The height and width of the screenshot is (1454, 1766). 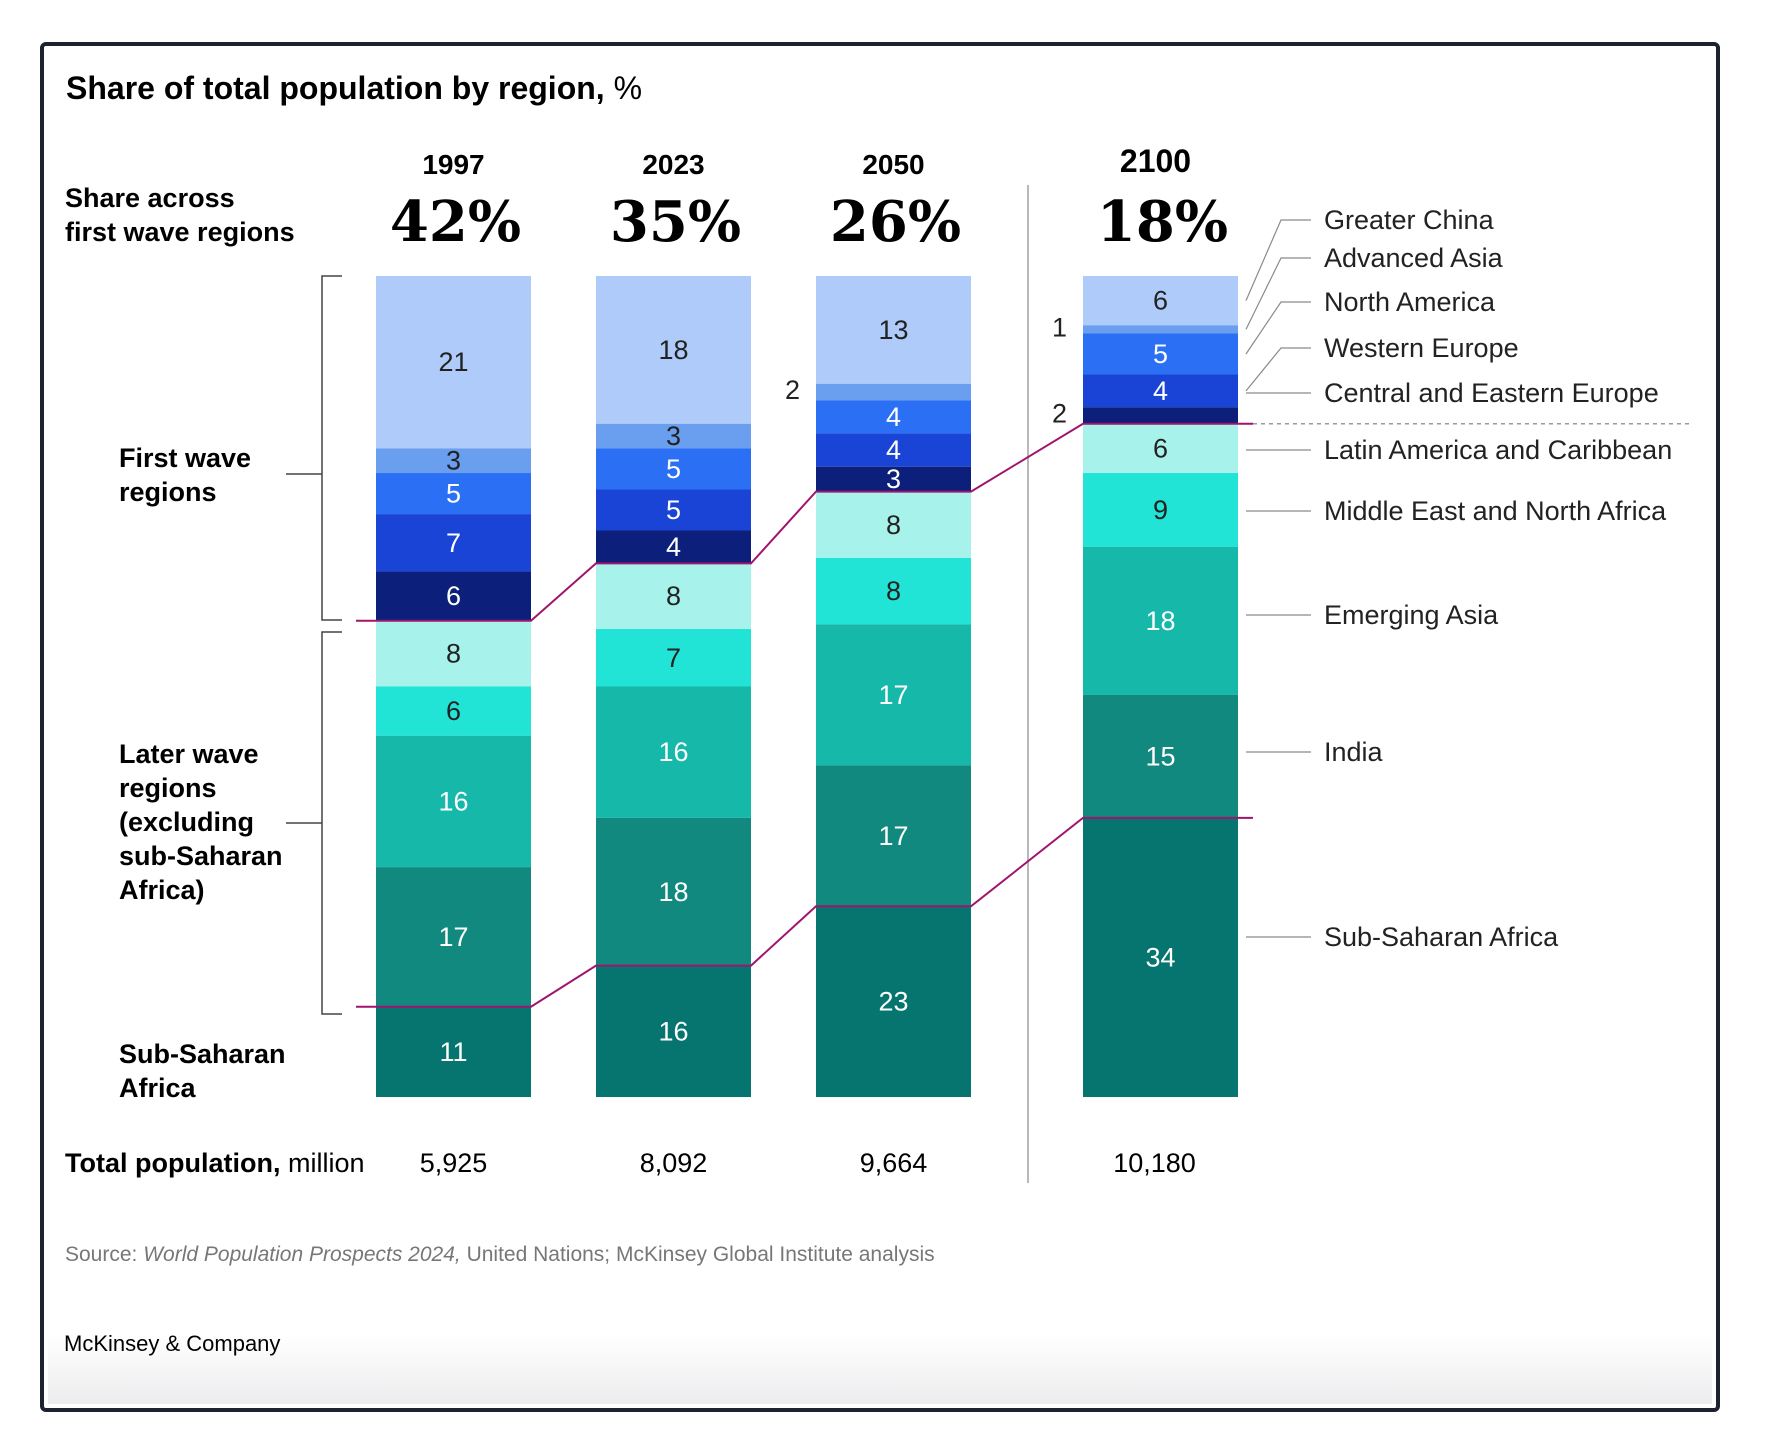 I want to click on bar-2023-central-and-eastern-europe, so click(x=673, y=547).